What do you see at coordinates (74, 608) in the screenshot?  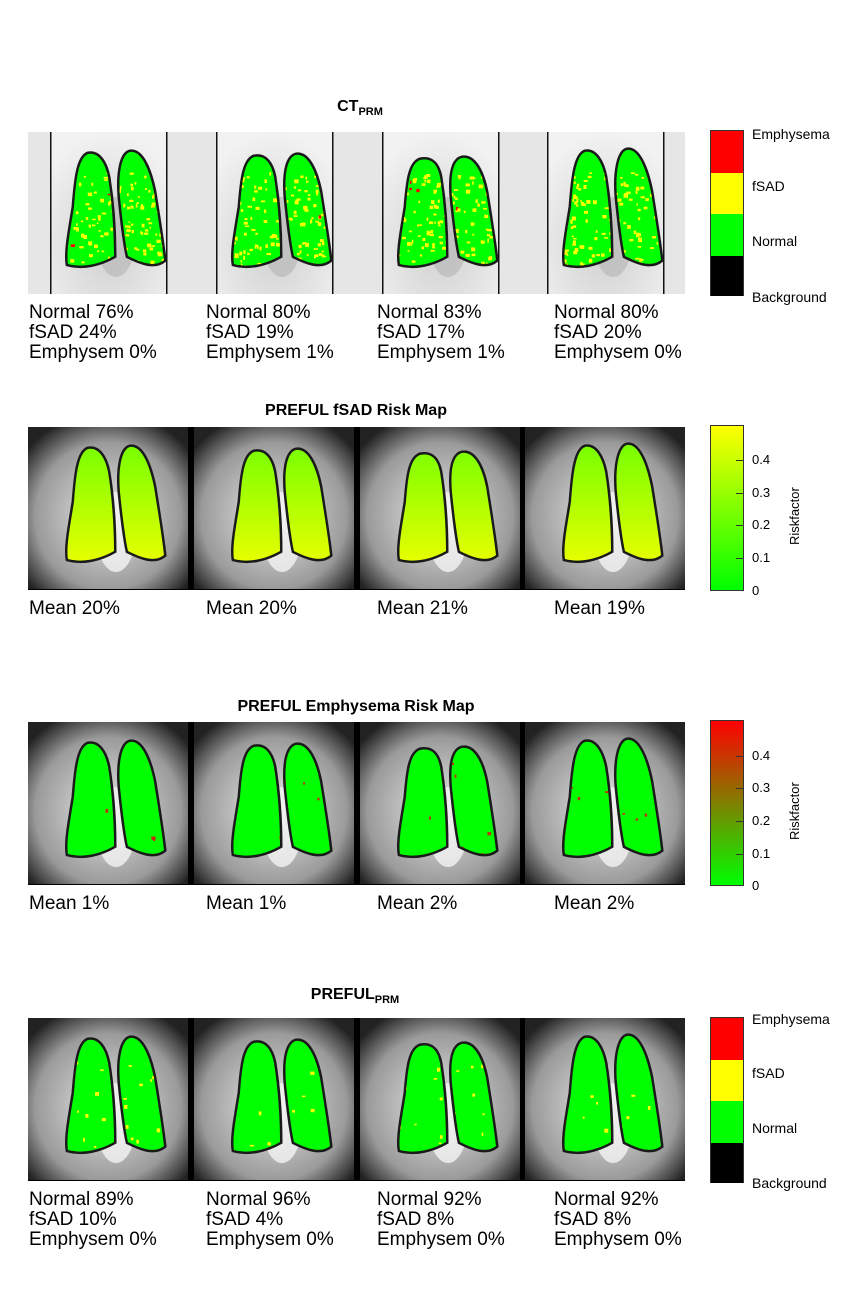 I see `fsad-risk-mean-1: Mean 20%` at bounding box center [74, 608].